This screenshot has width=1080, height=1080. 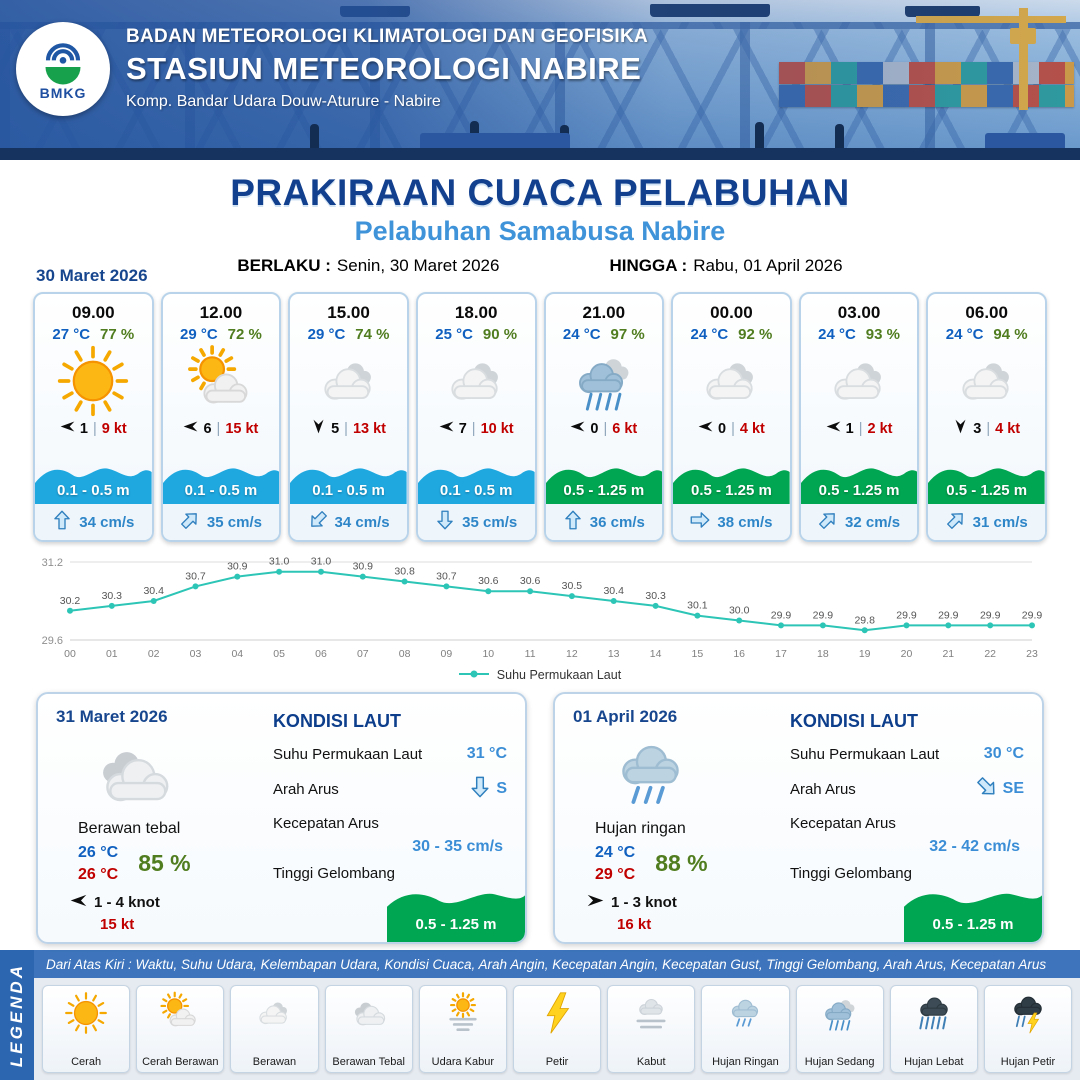 I want to click on arah-arus-label: Arah Arus, so click(x=822, y=789).